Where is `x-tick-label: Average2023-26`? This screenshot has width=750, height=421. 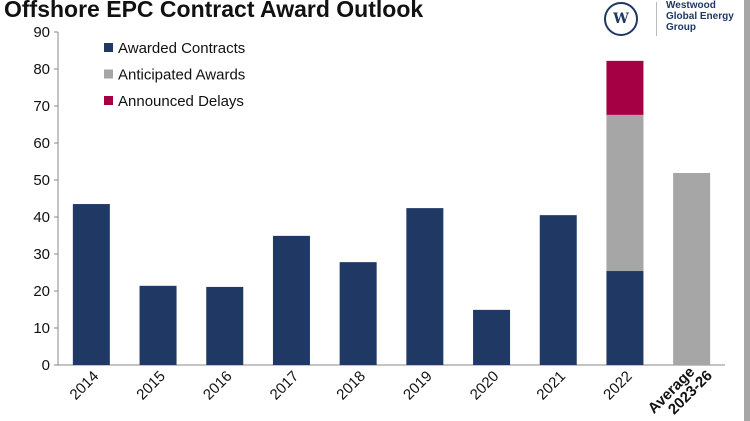
x-tick-label: Average2023-26 is located at coordinates (680, 388).